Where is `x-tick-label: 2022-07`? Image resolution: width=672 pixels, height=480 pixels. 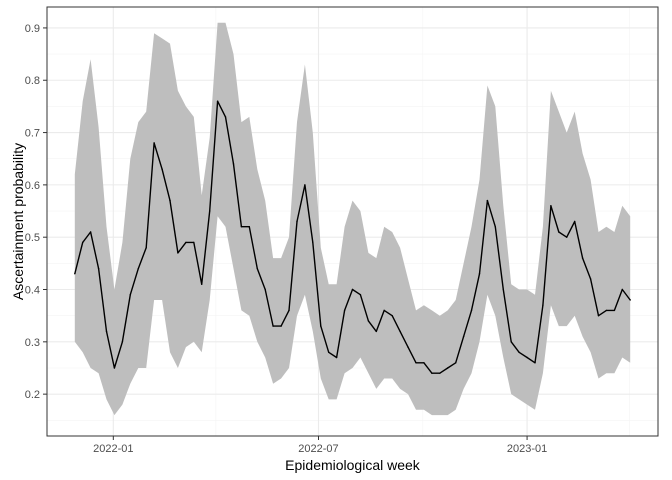
x-tick-label: 2022-07 is located at coordinates (318, 449).